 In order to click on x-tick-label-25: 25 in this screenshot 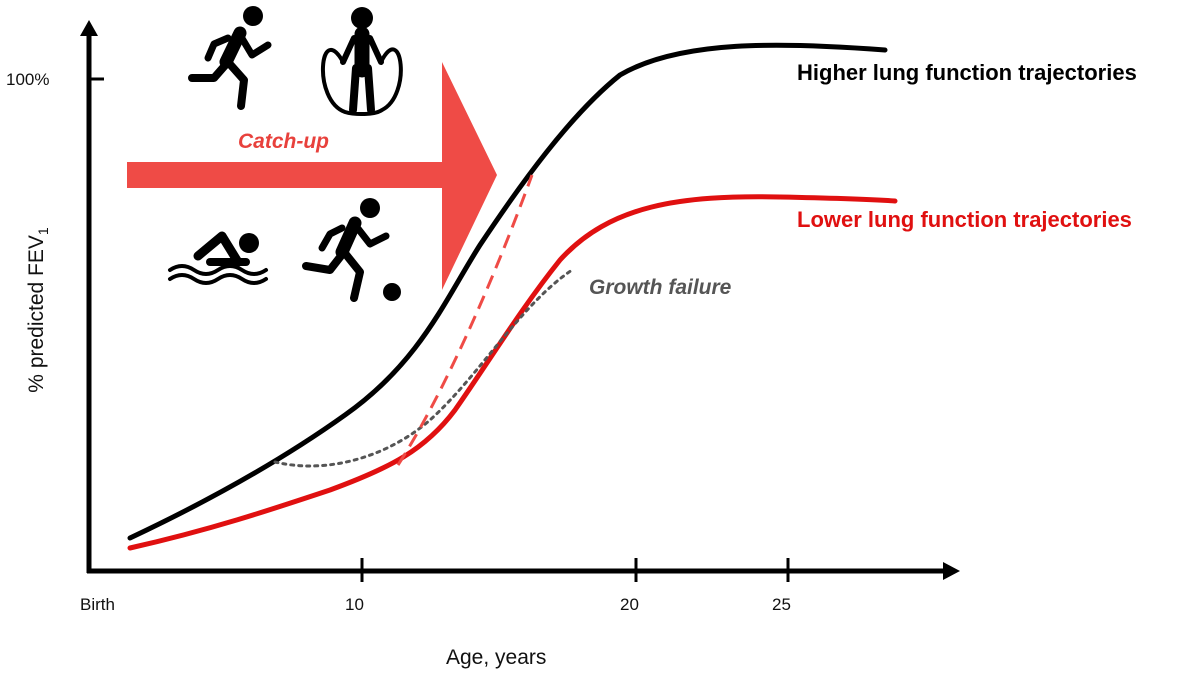, I will do `click(781, 604)`.